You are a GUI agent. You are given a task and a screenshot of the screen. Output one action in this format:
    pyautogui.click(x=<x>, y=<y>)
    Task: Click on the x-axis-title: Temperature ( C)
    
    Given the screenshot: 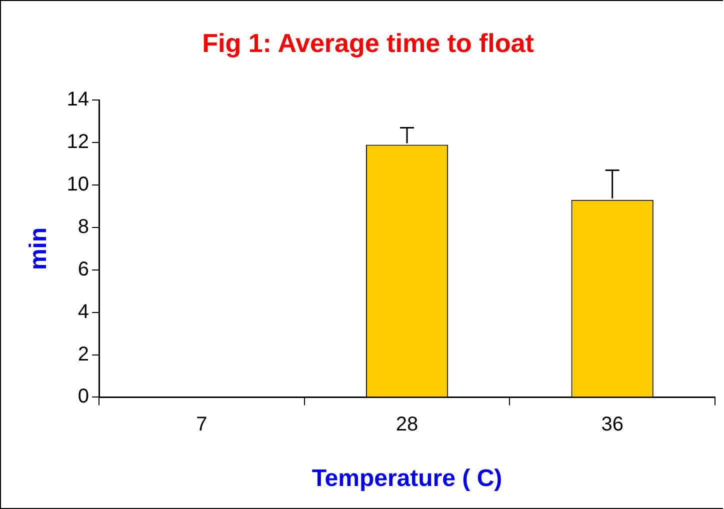 What is the action you would take?
    pyautogui.click(x=407, y=478)
    